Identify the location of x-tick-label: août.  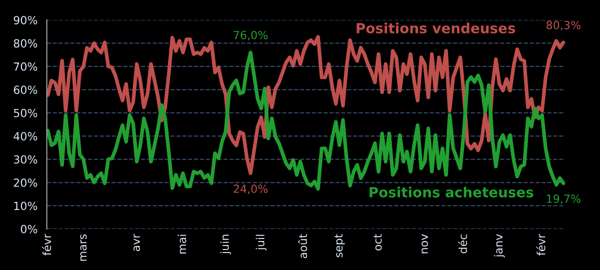
(303, 246).